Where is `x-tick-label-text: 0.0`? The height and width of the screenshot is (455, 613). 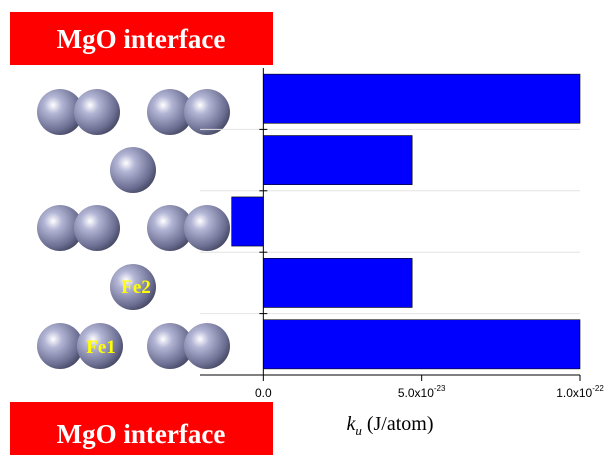 x-tick-label-text: 0.0 is located at coordinates (263, 393).